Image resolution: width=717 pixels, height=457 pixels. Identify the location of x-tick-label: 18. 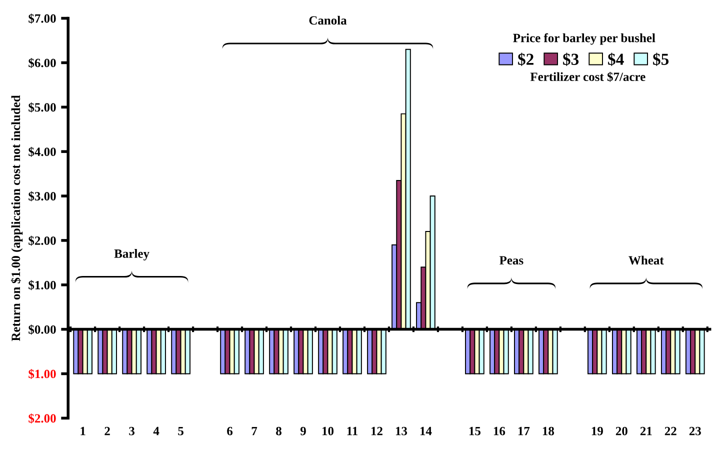
(548, 431).